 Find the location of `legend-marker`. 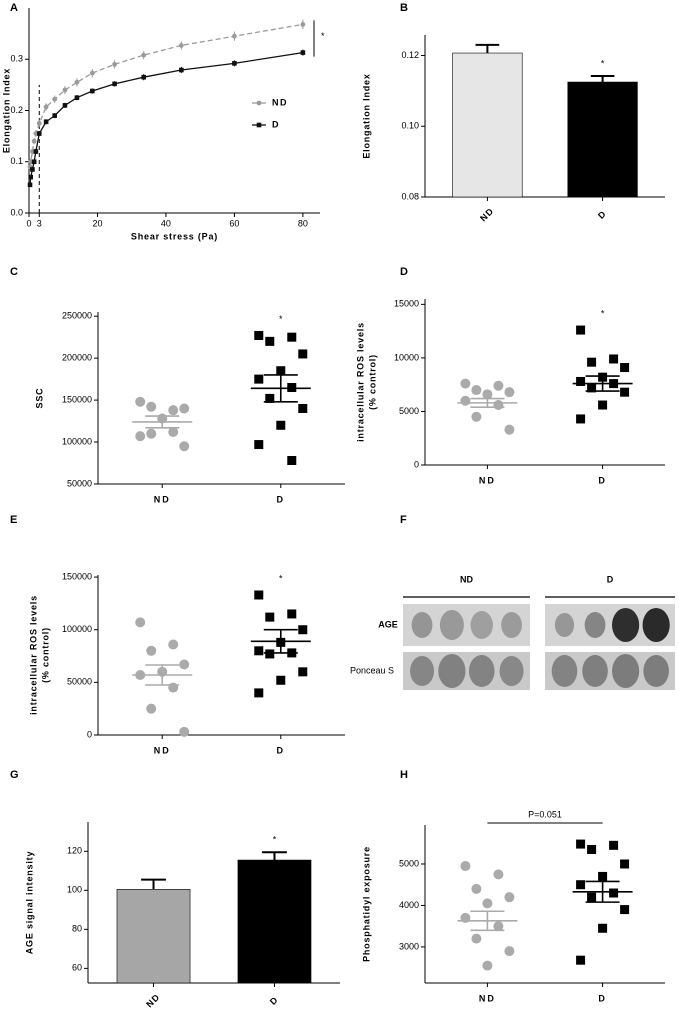

legend-marker is located at coordinates (259, 103).